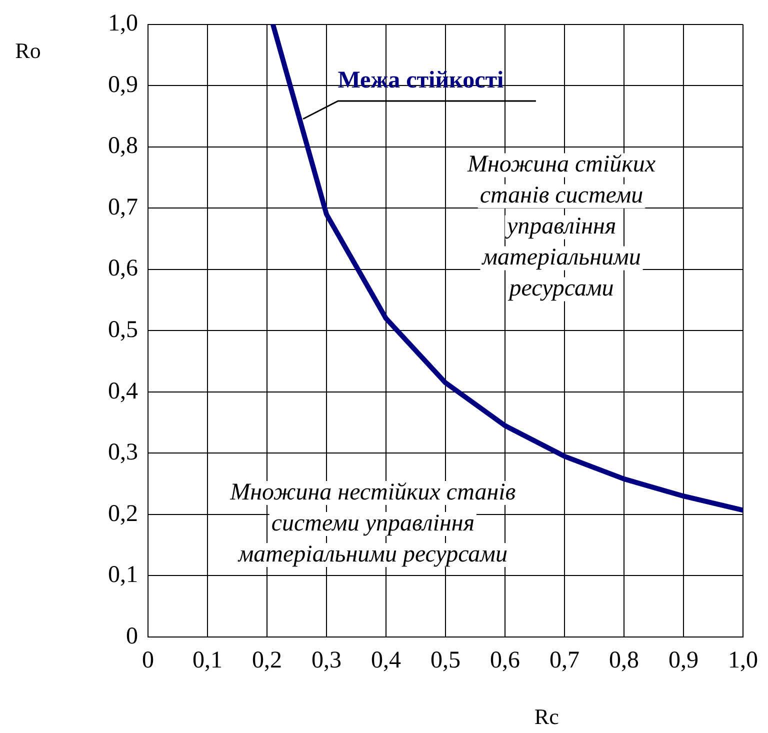 Image resolution: width=768 pixels, height=733 pixels. I want to click on y-tick-label: 0,7, so click(123, 207).